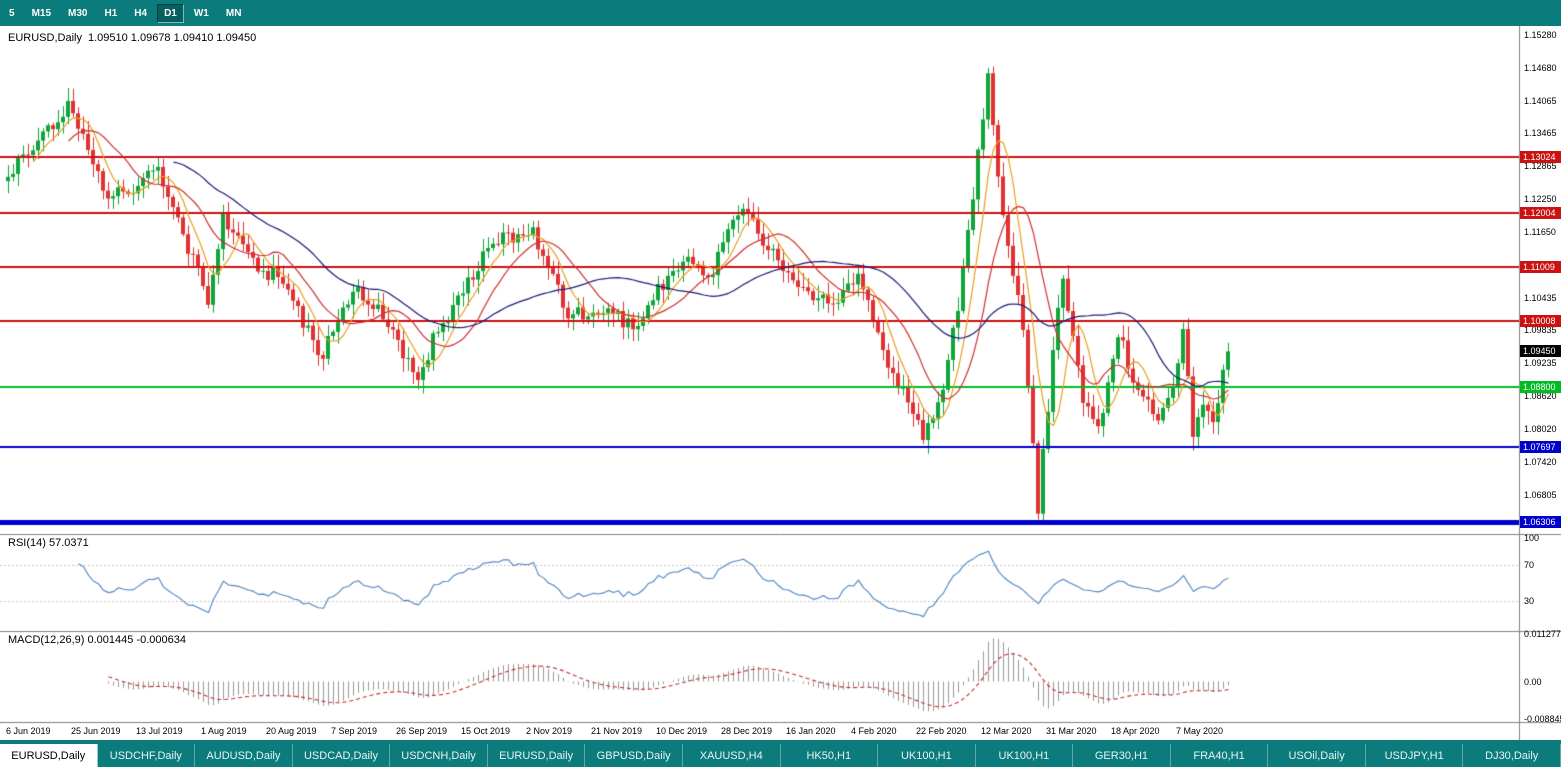 The image size is (1561, 767). Describe the element at coordinates (233, 13) in the screenshot. I see `timeframe-button-mn: MN` at that location.